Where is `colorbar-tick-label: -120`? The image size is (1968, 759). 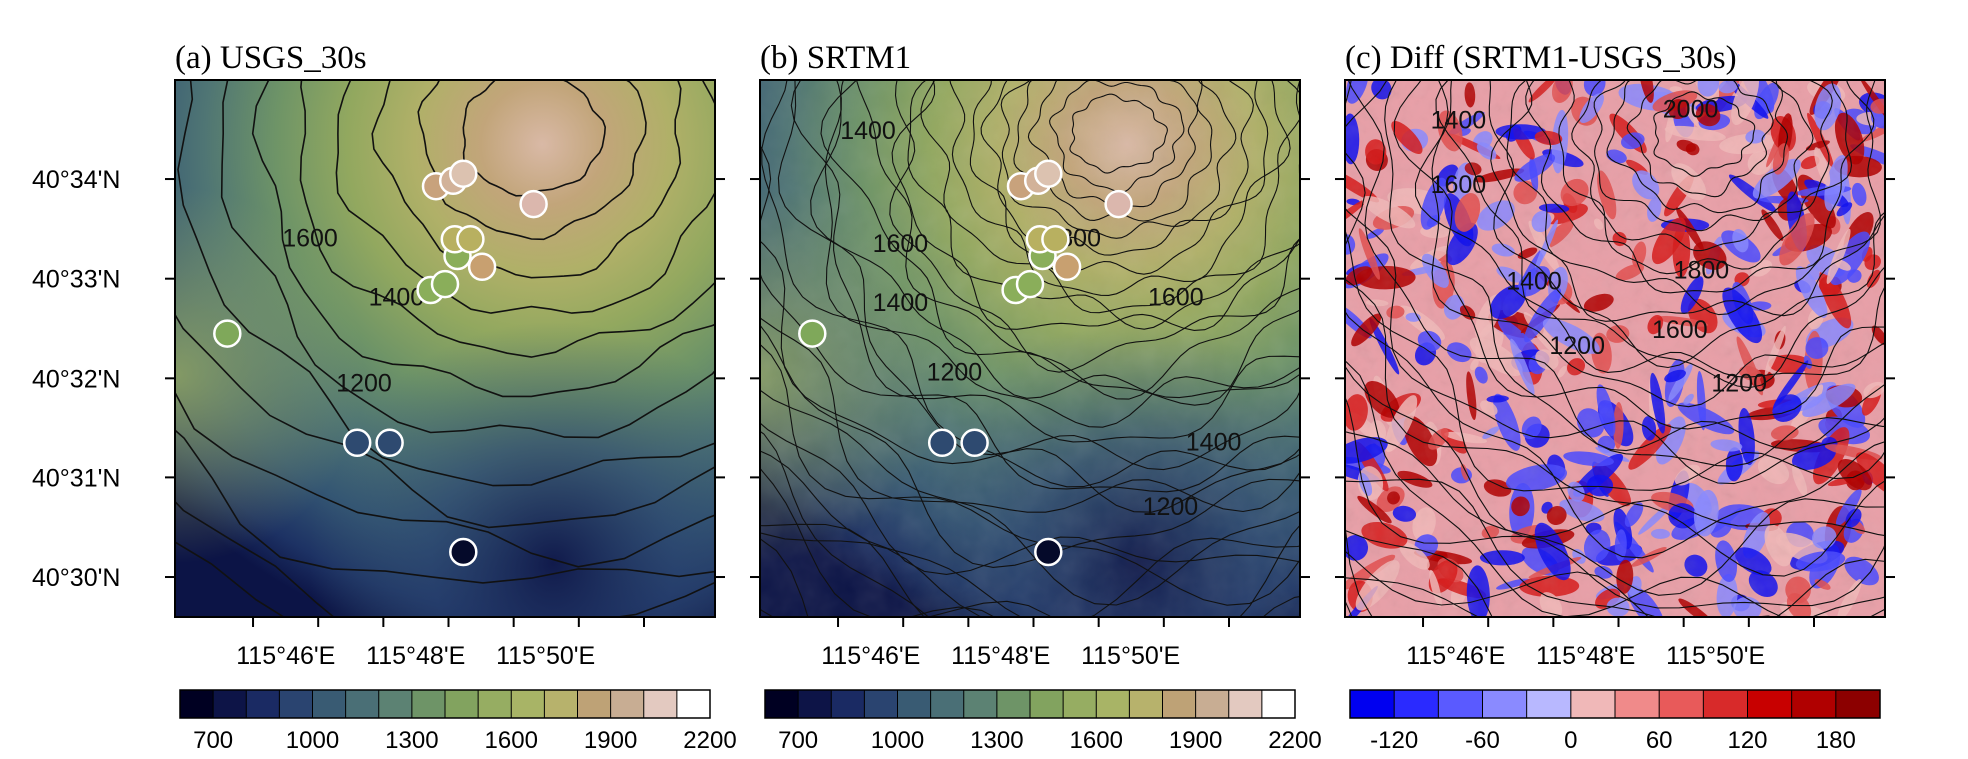 colorbar-tick-label: -120 is located at coordinates (1394, 740).